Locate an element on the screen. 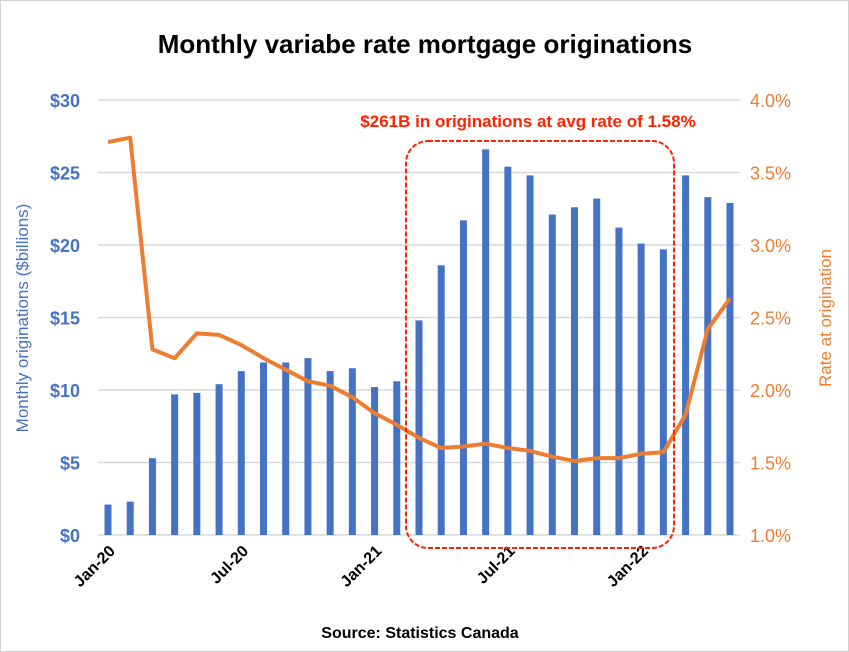 Image resolution: width=849 pixels, height=652 pixels. left-tick-label: $20 is located at coordinates (65, 246).